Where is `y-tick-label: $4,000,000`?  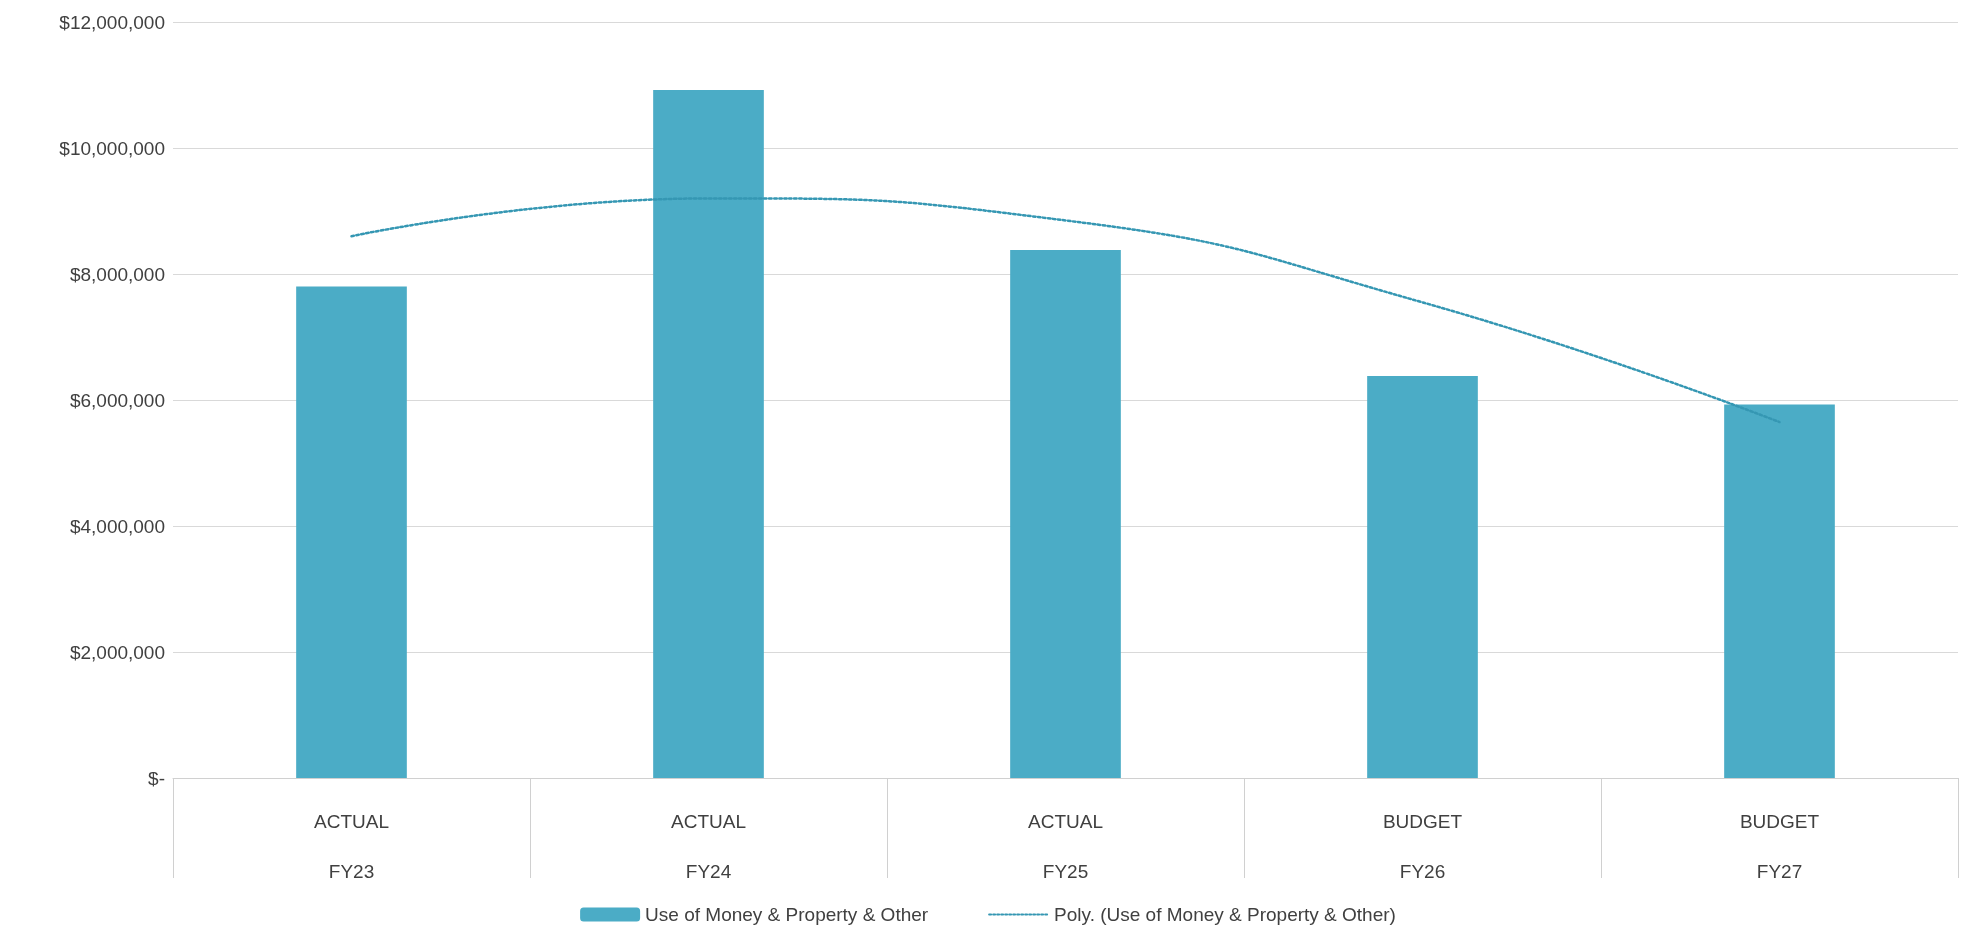
y-tick-label: $4,000,000 is located at coordinates (117, 526).